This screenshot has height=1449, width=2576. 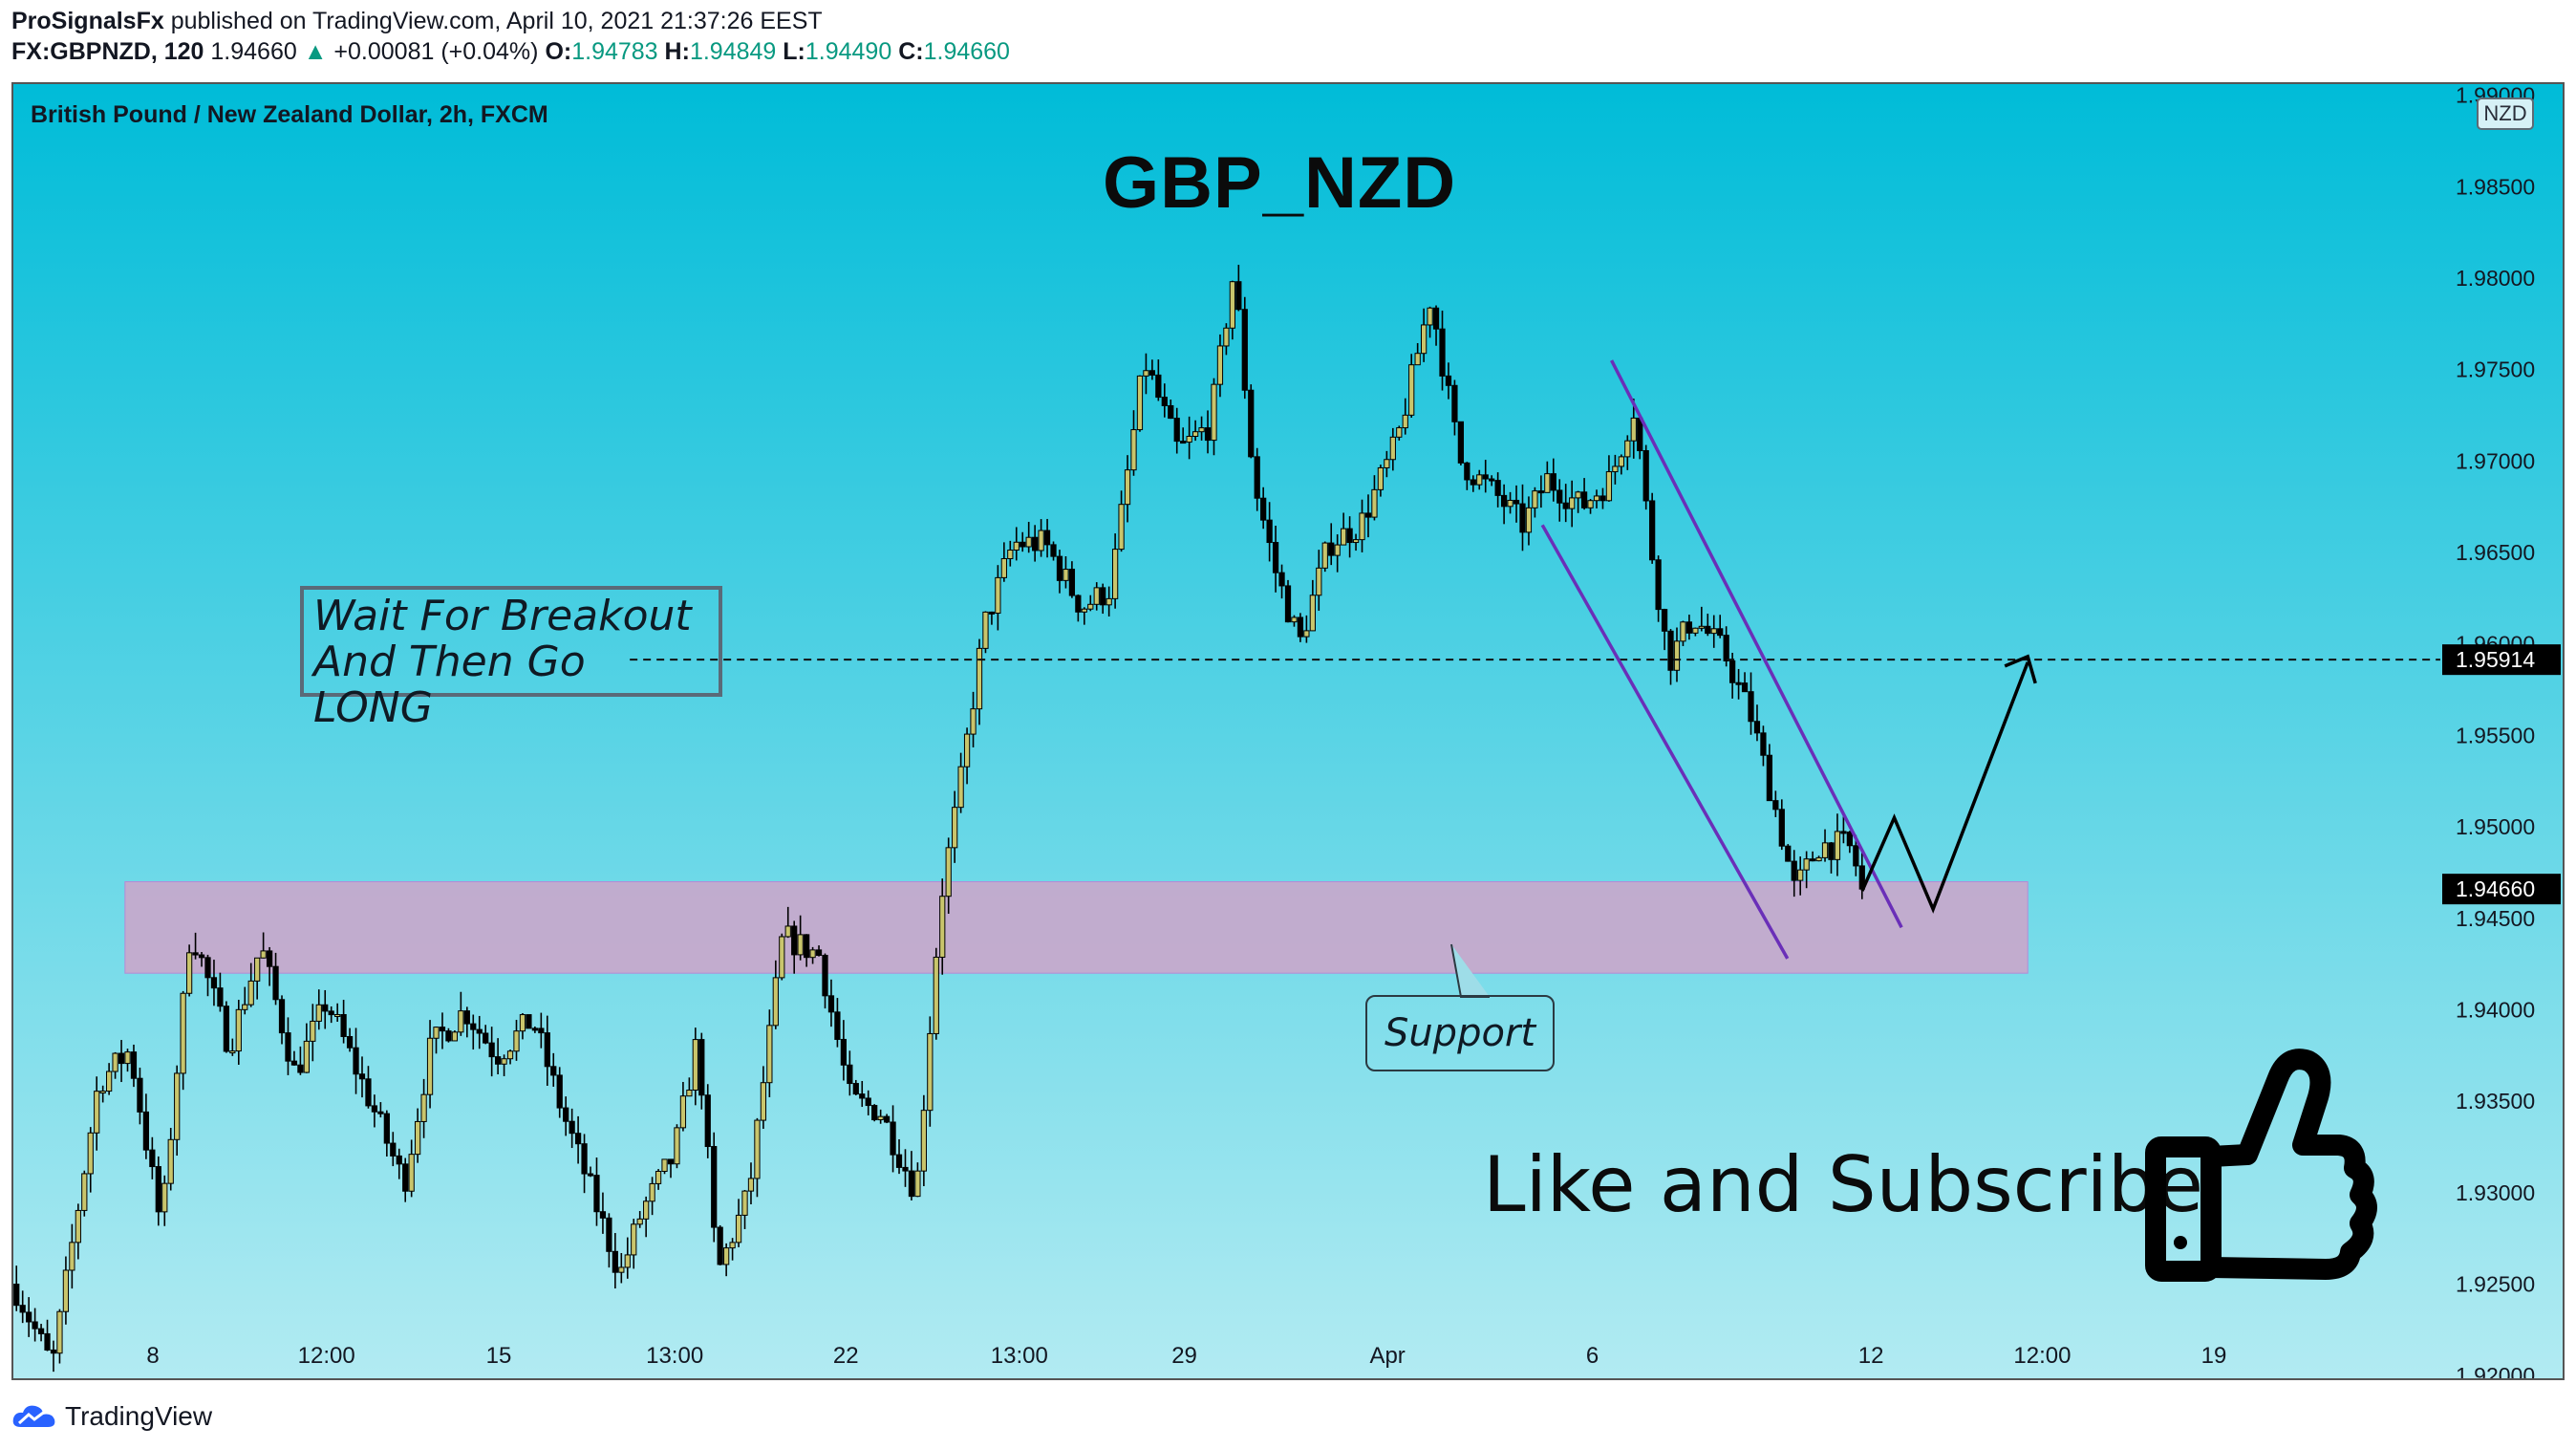 What do you see at coordinates (511, 658) in the screenshot?
I see `breakout-note: Wait For Breakout And Then Go LONG` at bounding box center [511, 658].